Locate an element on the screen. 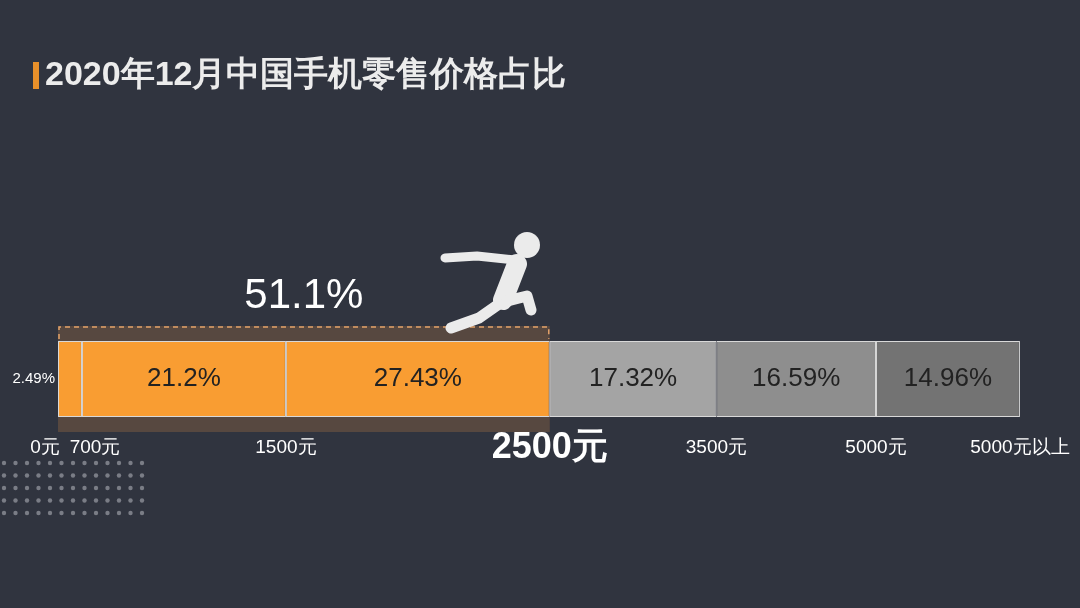 This screenshot has width=1080, height=608. text: 1500元 is located at coordinates (286, 447).